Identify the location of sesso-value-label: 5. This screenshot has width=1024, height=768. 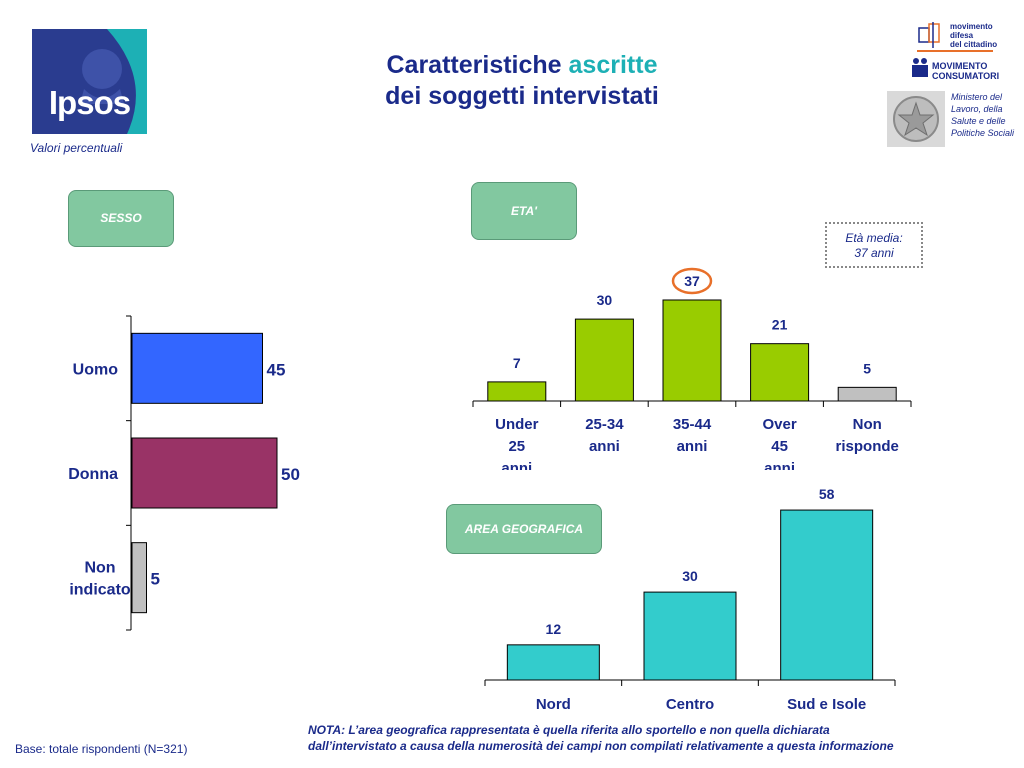
(155, 579).